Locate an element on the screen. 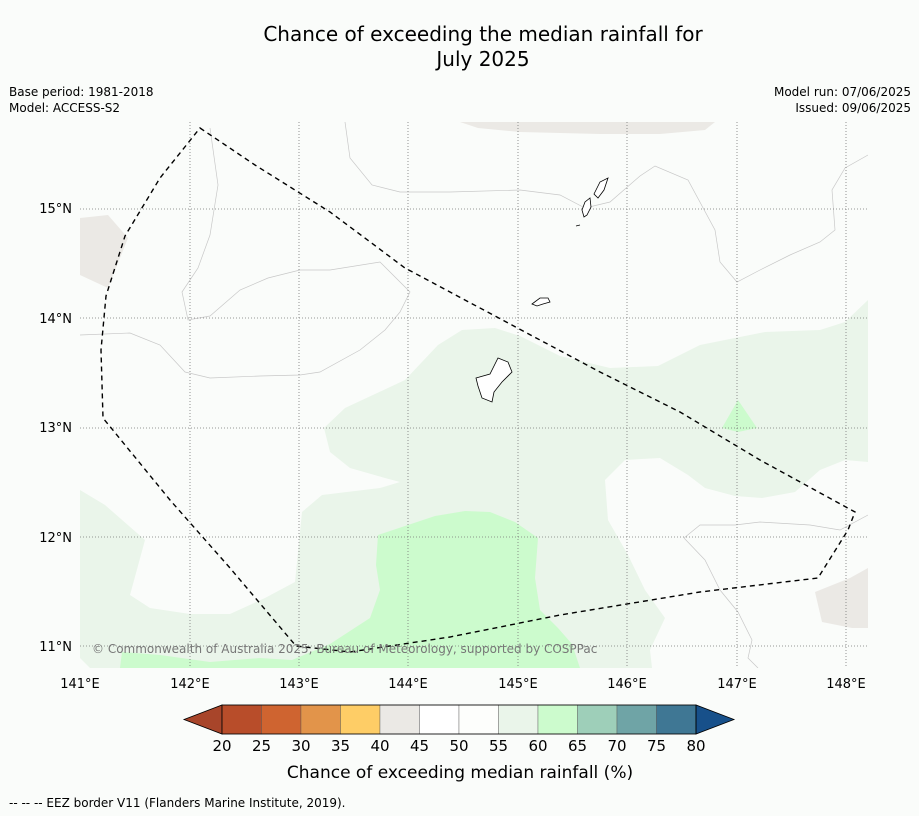  lon-label: 148°E is located at coordinates (846, 684).